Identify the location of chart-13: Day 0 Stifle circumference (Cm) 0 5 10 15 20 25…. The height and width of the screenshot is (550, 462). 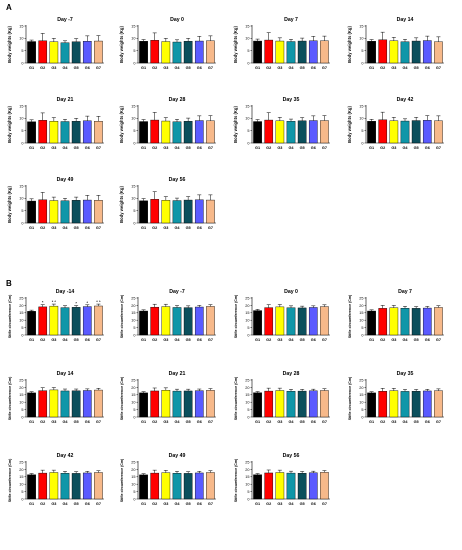
(282, 315).